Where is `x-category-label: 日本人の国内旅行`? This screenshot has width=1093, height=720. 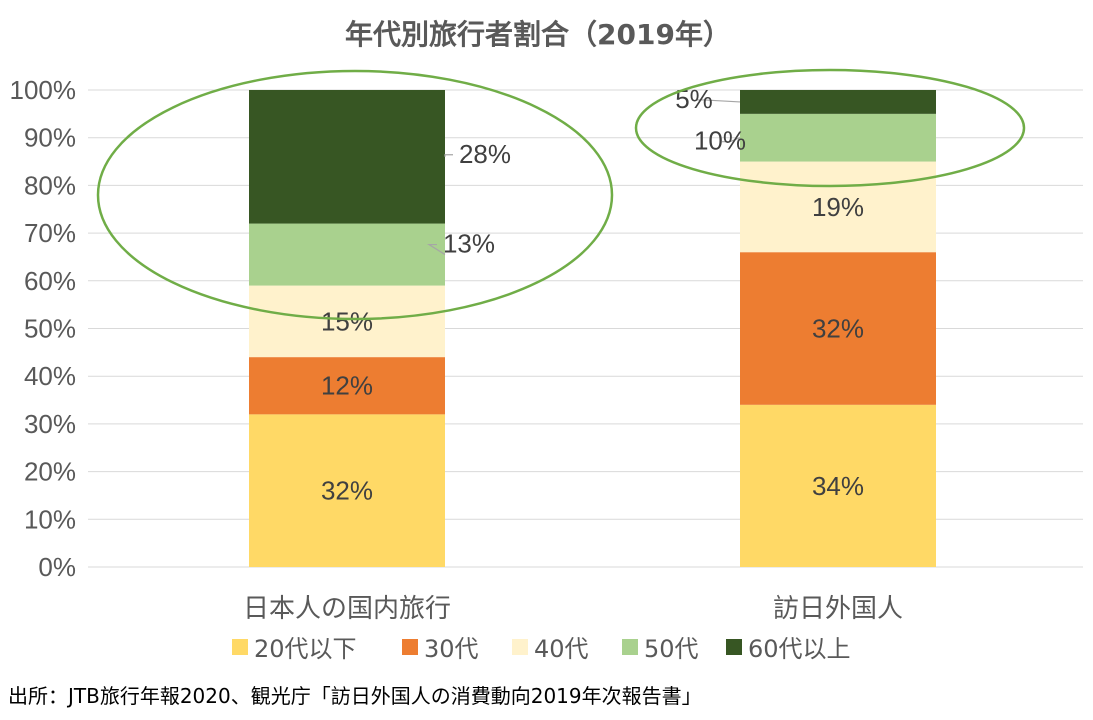
x-category-label: 日本人の国内旅行 is located at coordinates (347, 609).